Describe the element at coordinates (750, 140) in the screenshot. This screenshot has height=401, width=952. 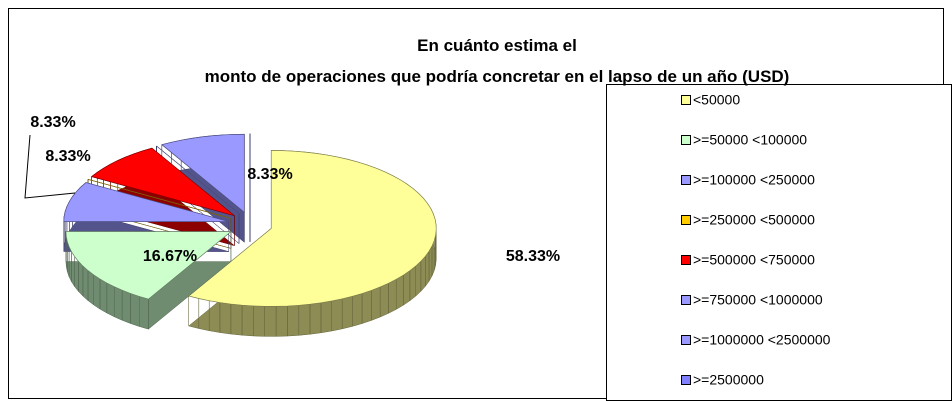
I see `legend-label: >=50000 <100000` at that location.